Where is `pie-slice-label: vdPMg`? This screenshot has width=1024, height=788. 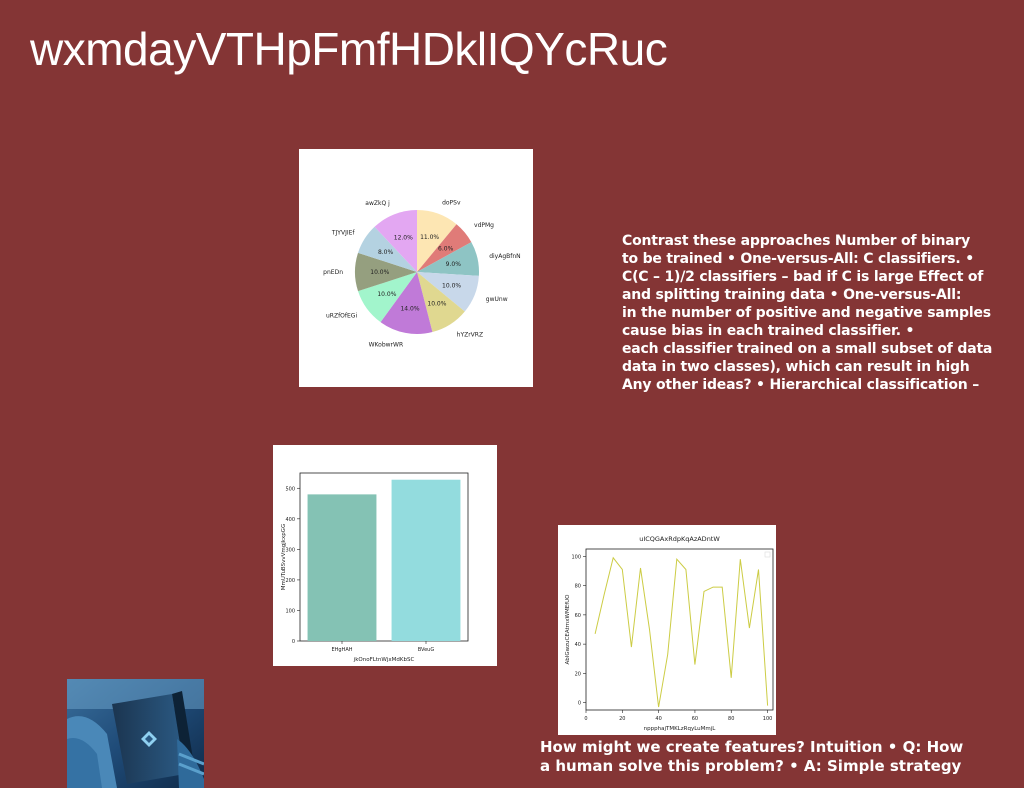 pie-slice-label: vdPMg is located at coordinates (484, 225).